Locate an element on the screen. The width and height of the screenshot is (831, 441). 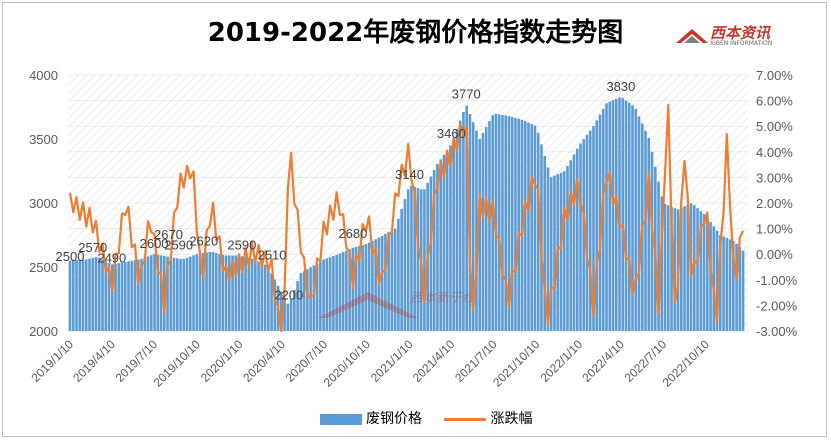
legend: 废钢价格 涨跌幅 is located at coordinates (435, 418).